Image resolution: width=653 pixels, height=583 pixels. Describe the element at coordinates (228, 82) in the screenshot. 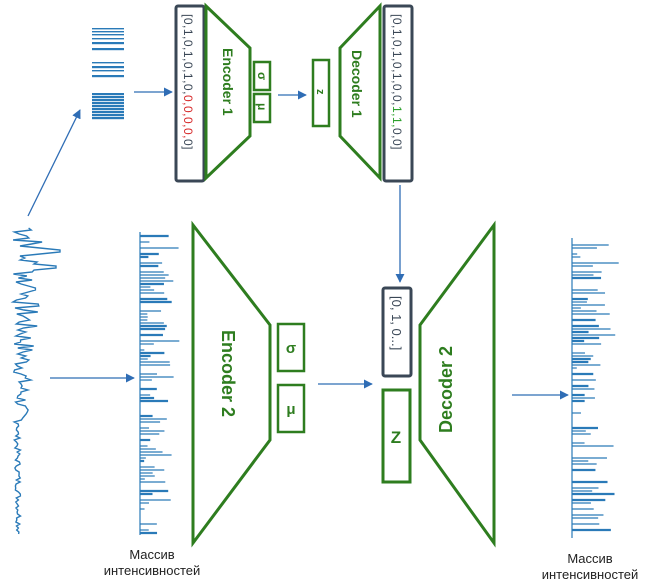

I see `encoder1-label: Encoder 1` at that location.